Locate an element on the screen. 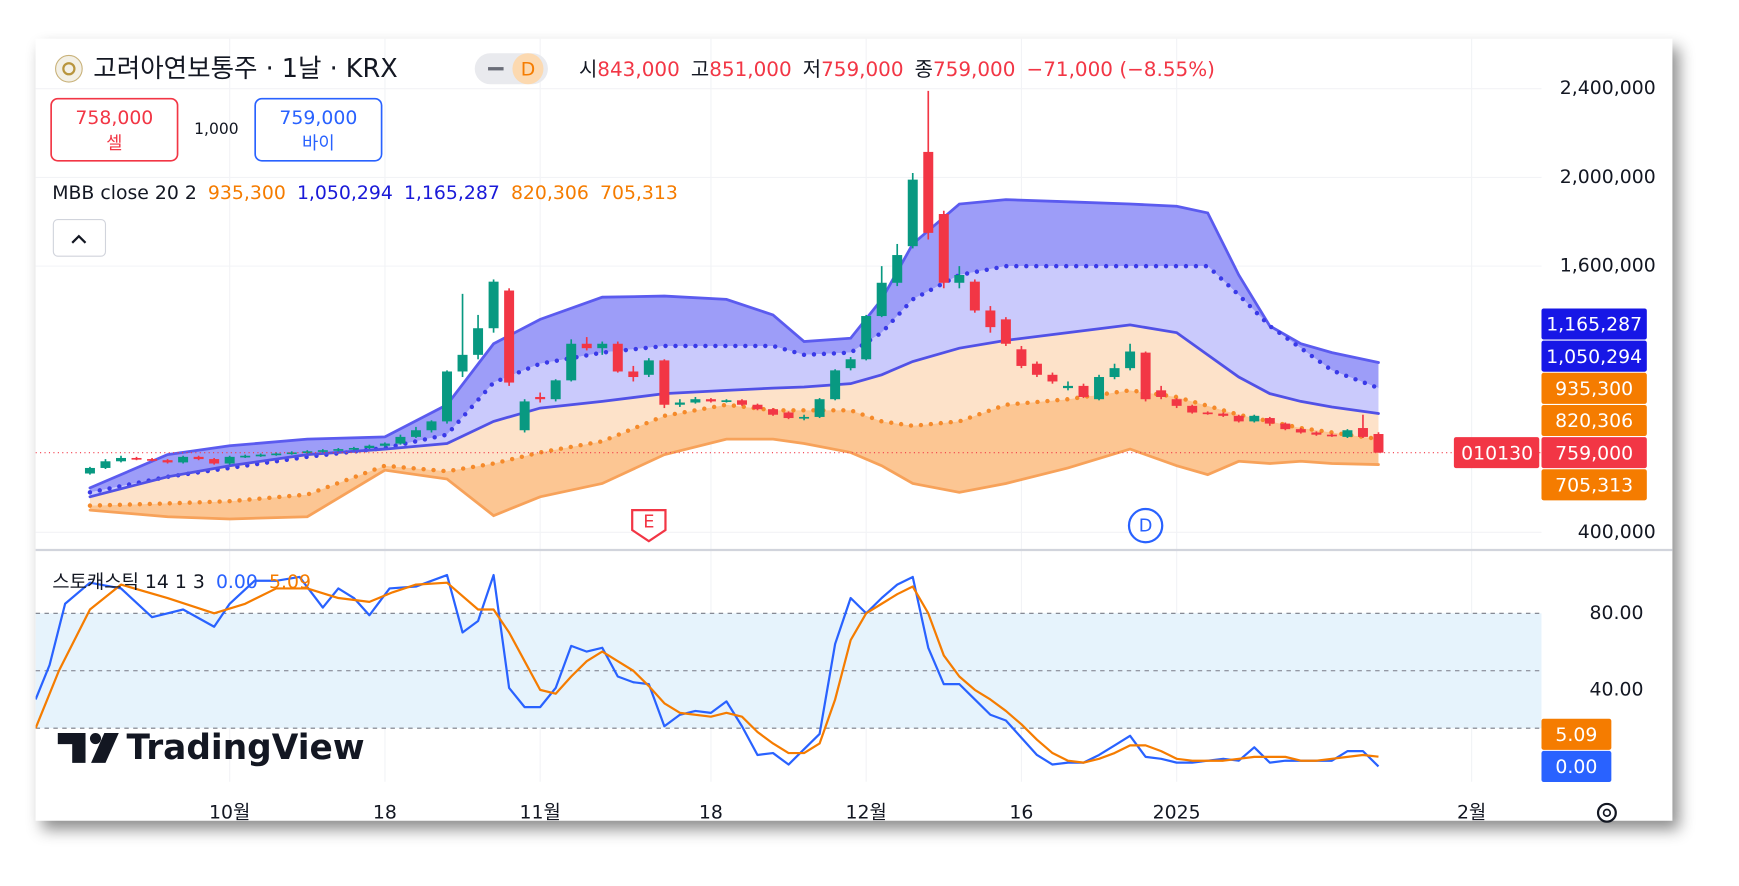 The height and width of the screenshot is (886, 1739). logo-mark-dot is located at coordinates (95, 738).